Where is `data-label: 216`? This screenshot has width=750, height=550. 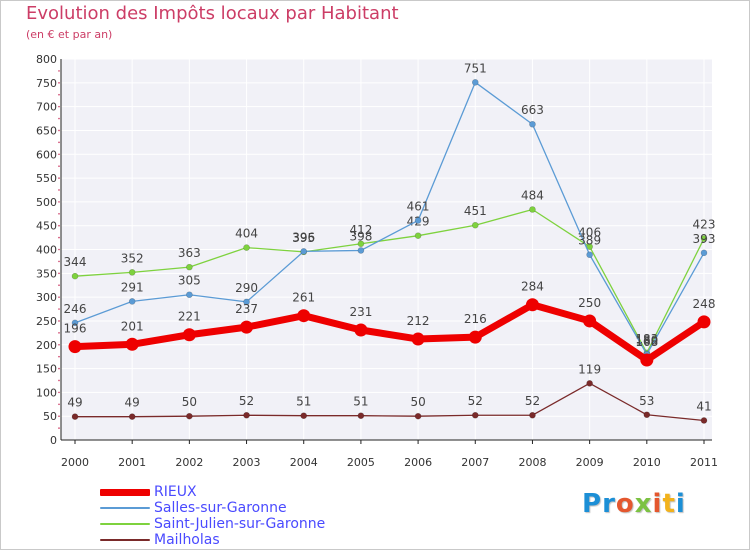 data-label: 216 is located at coordinates (475, 319).